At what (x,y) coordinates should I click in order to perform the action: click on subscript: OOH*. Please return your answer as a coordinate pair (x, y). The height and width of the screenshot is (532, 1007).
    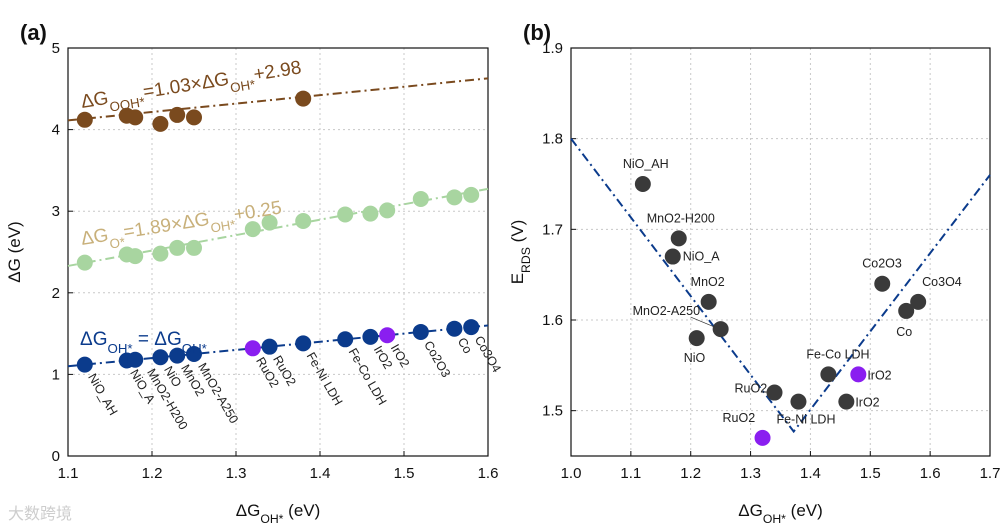
    Looking at the image, I should click on (126, 104).